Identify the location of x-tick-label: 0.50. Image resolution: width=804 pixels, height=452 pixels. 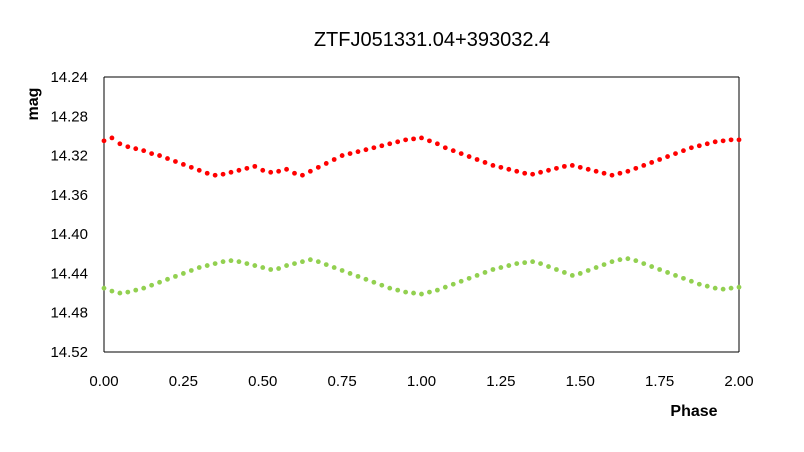
(262, 381).